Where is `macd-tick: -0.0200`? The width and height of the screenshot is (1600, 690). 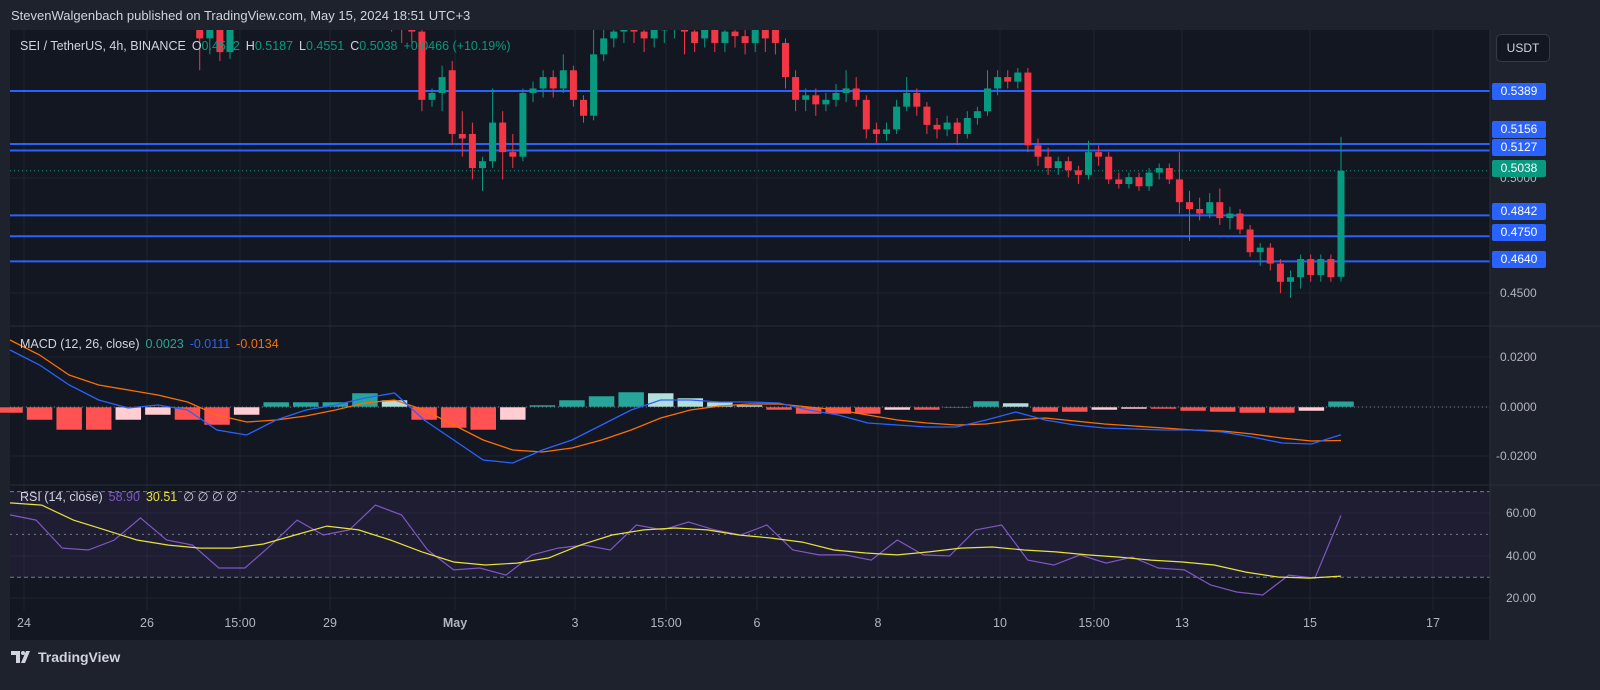 macd-tick: -0.0200 is located at coordinates (1516, 456).